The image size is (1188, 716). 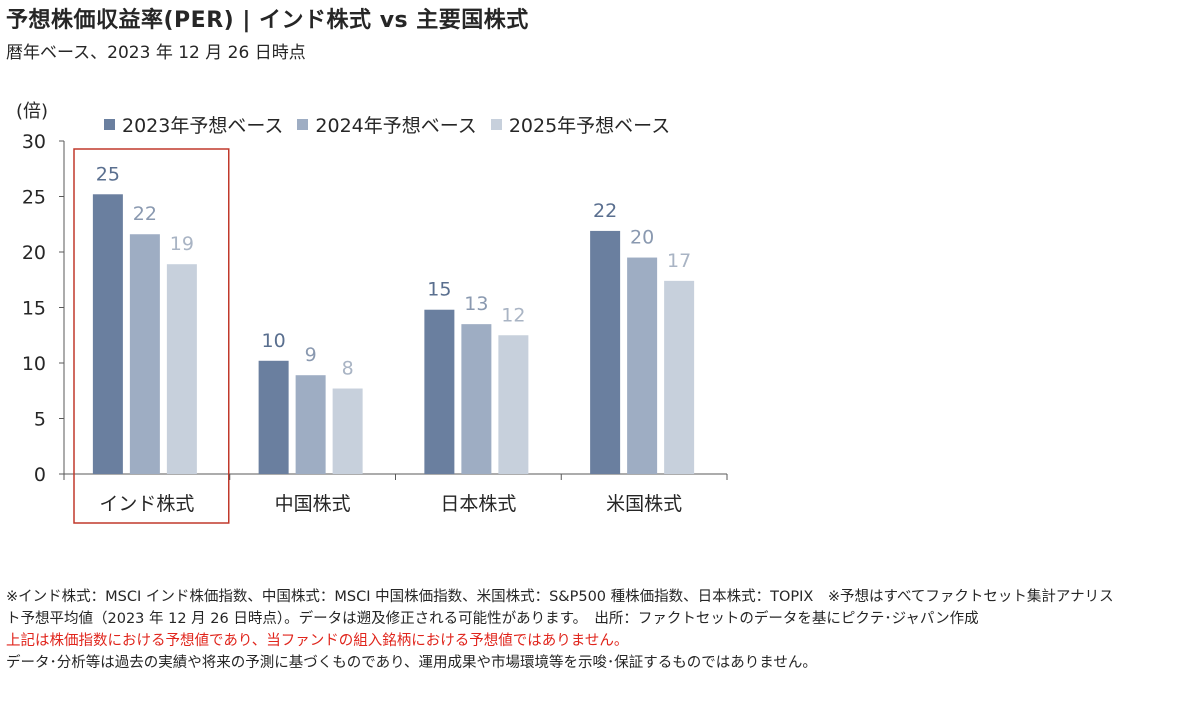 I want to click on legend-label-2024: 2024年予想ベース, so click(x=396, y=126).